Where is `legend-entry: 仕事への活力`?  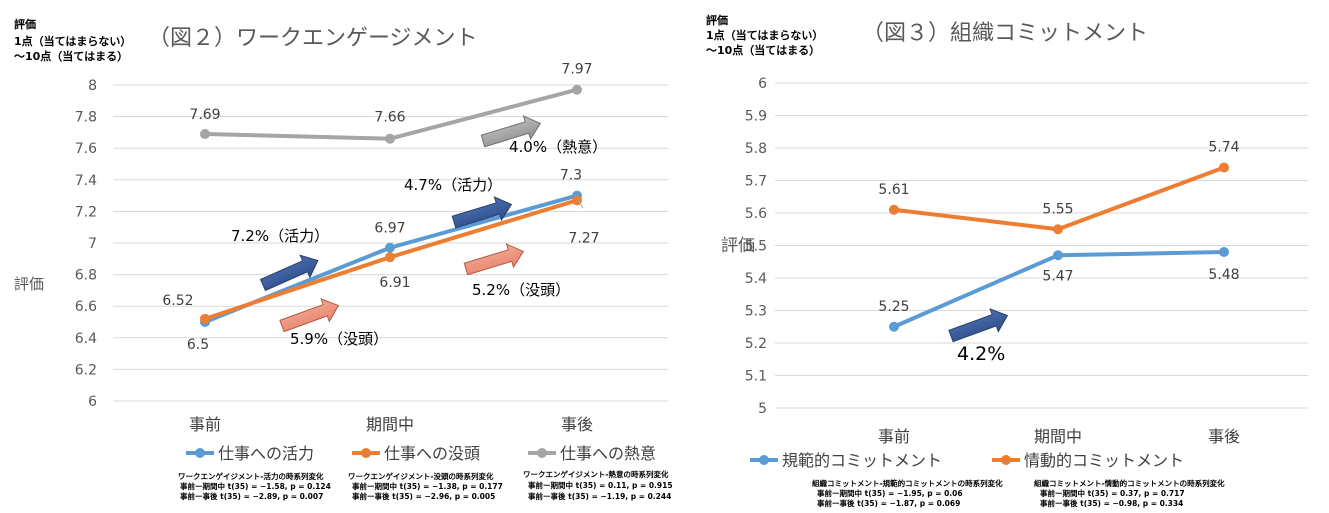 legend-entry: 仕事への活力 is located at coordinates (266, 453).